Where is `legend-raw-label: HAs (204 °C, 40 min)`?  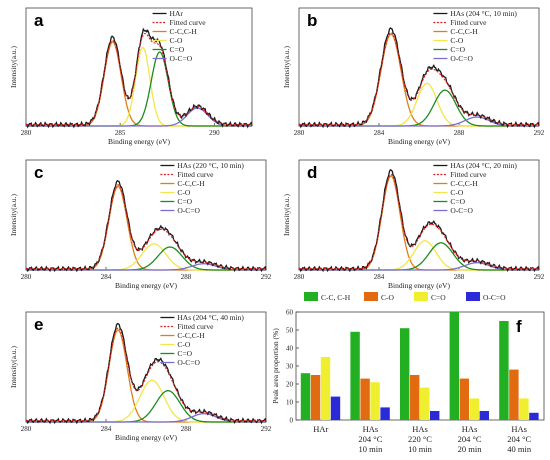 legend-raw-label: HAs (204 °C, 40 min) is located at coordinates (210, 317).